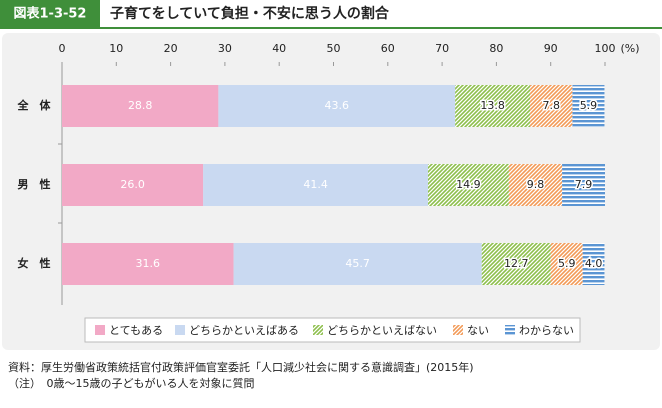 The height and width of the screenshot is (408, 662). Describe the element at coordinates (34, 263) in the screenshot. I see `category-label: 女 性` at that location.